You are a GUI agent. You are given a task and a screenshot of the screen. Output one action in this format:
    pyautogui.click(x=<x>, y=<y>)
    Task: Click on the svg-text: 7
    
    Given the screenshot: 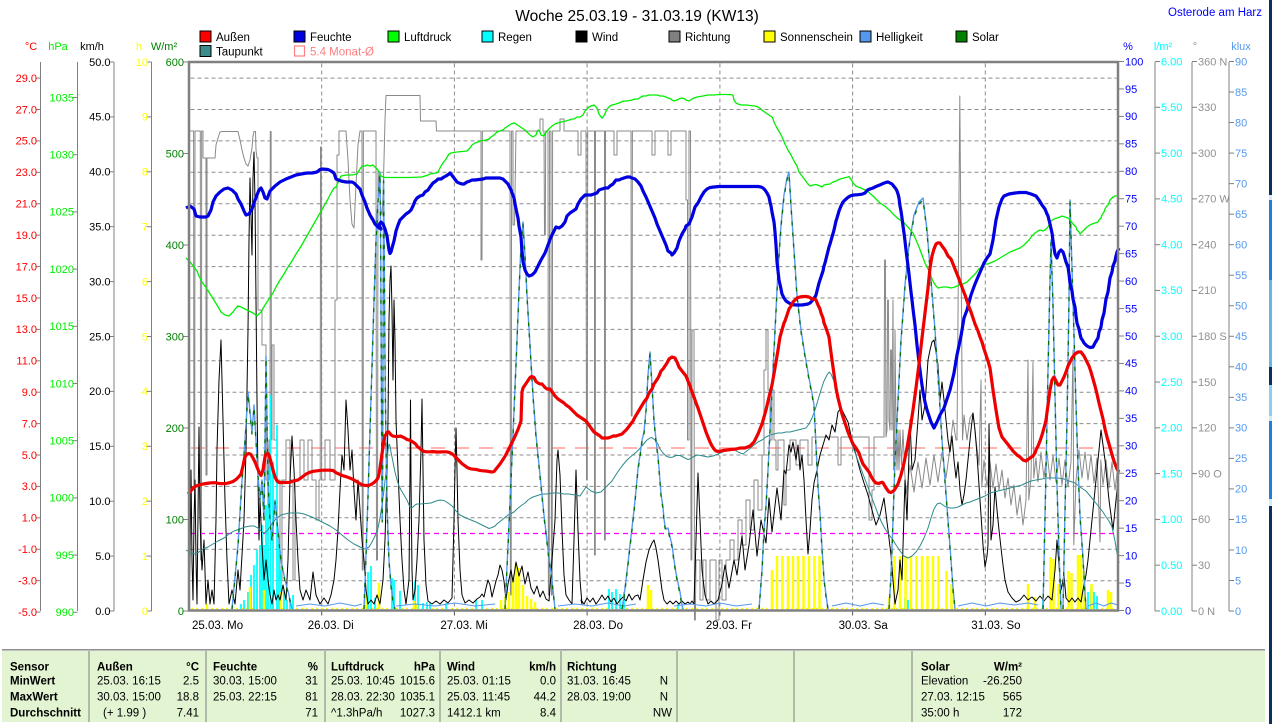 What is the action you would take?
    pyautogui.click(x=145, y=228)
    